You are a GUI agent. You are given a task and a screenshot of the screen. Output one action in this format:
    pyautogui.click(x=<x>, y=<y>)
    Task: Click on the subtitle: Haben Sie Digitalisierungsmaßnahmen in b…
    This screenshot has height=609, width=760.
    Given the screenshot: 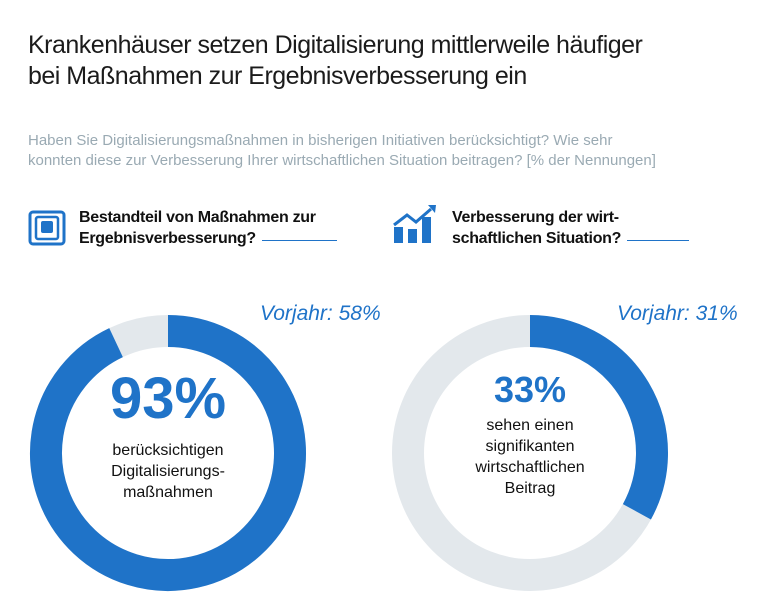 What is the action you would take?
    pyautogui.click(x=388, y=151)
    